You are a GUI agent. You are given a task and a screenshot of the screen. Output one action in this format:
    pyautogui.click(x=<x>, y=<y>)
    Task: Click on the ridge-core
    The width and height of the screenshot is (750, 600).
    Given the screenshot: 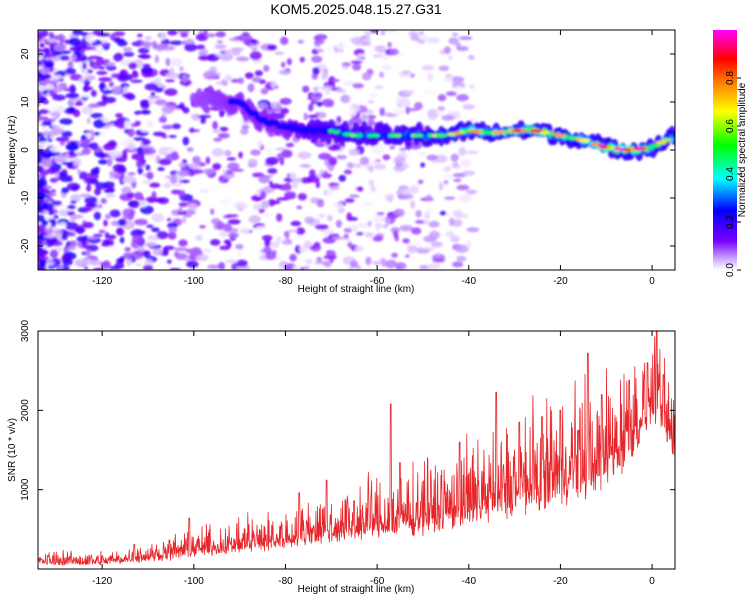 What is the action you would take?
    pyautogui.click(x=650, y=147)
    